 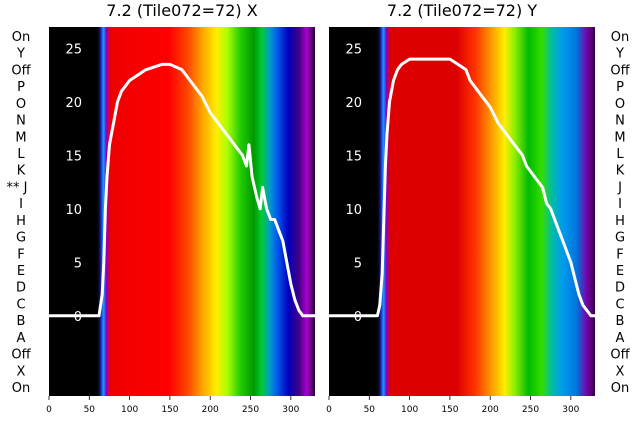 What do you see at coordinates (619, 187) in the screenshot?
I see `row-label: J` at bounding box center [619, 187].